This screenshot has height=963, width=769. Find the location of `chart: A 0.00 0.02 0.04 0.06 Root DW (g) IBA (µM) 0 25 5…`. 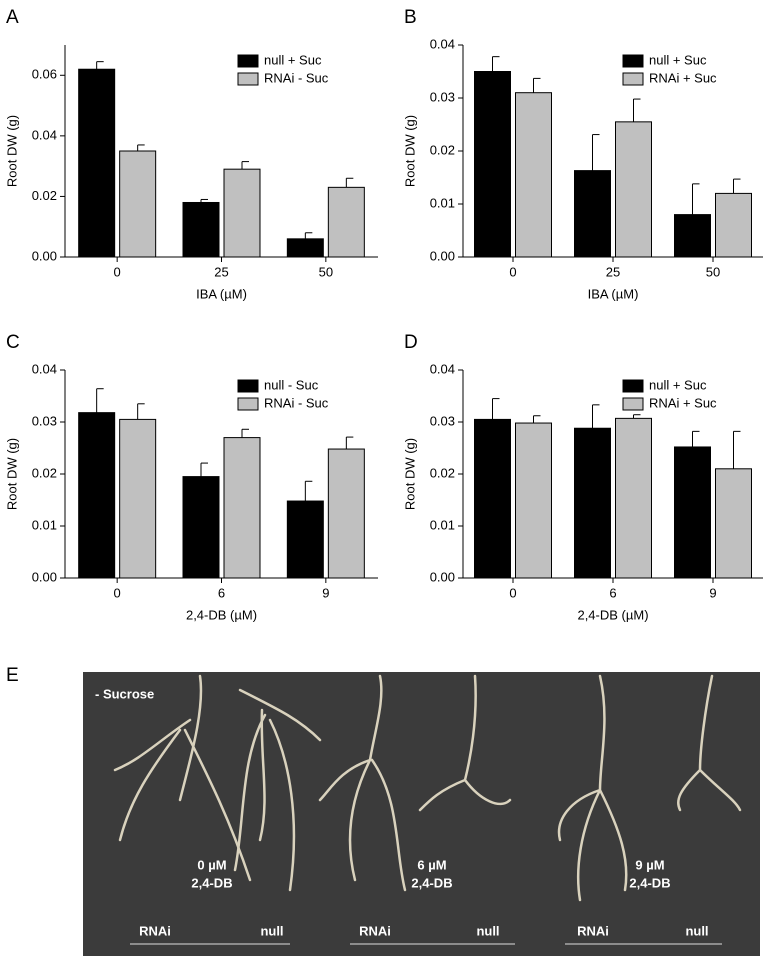

chart: A 0.00 0.02 0.04 0.06 Root DW (g) IBA (µM) 0 25 5… is located at coordinates (191, 154).